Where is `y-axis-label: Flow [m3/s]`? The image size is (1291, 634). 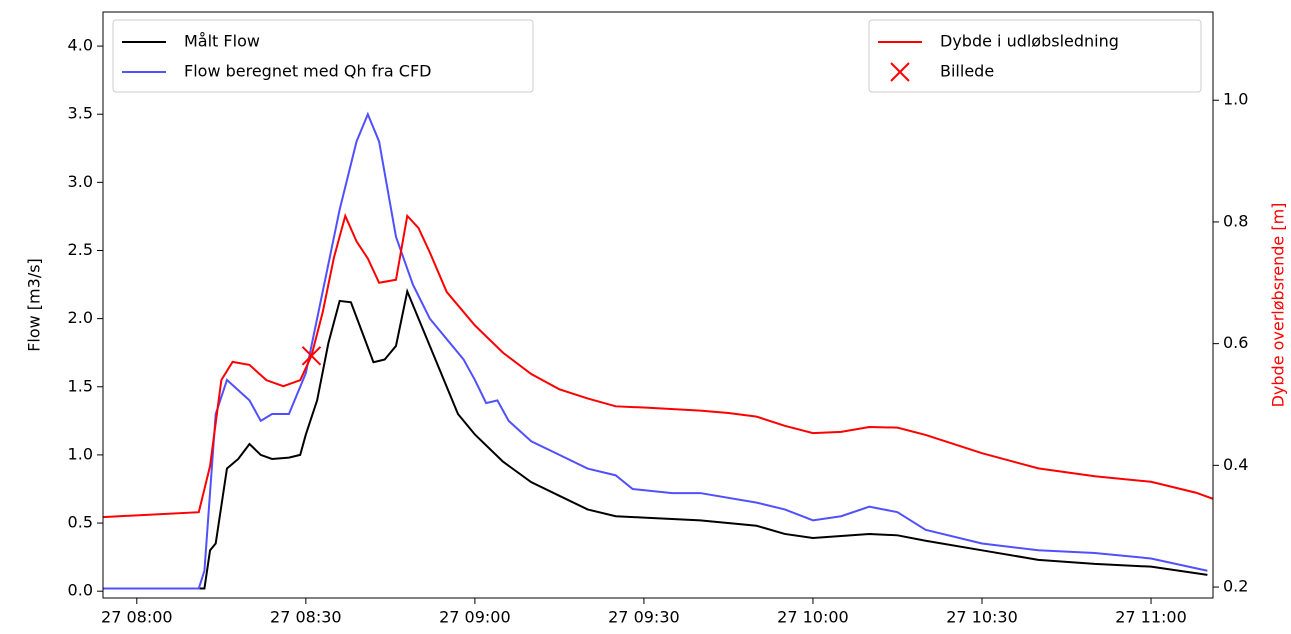
y-axis-label: Flow [m3/s] is located at coordinates (34, 305).